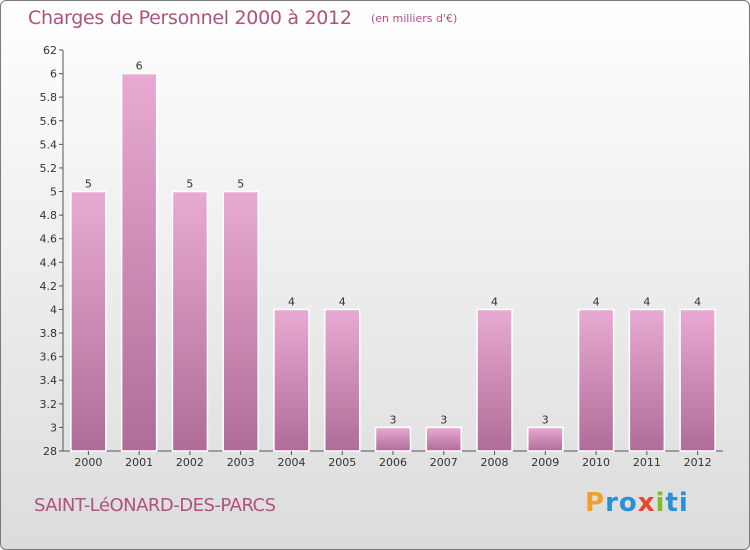 The image size is (750, 550). What do you see at coordinates (49, 404) in the screenshot?
I see `y-tick-label: 3.2` at bounding box center [49, 404].